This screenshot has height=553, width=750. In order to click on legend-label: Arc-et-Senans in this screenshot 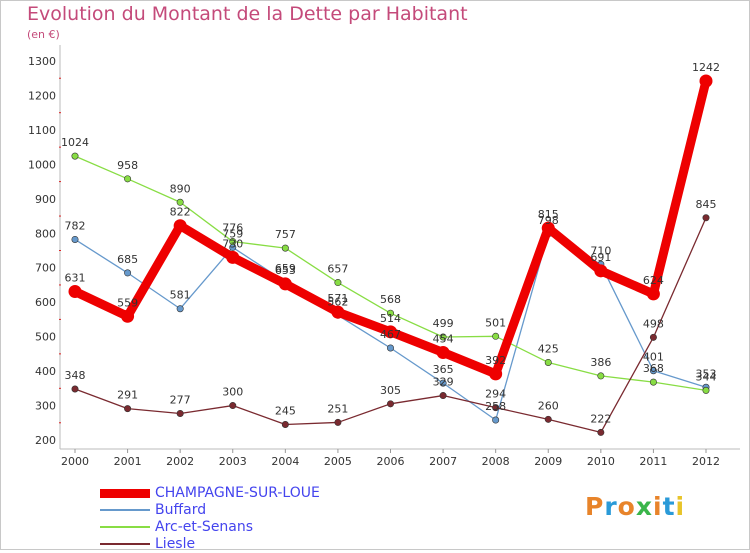, I will do `click(204, 527)`.